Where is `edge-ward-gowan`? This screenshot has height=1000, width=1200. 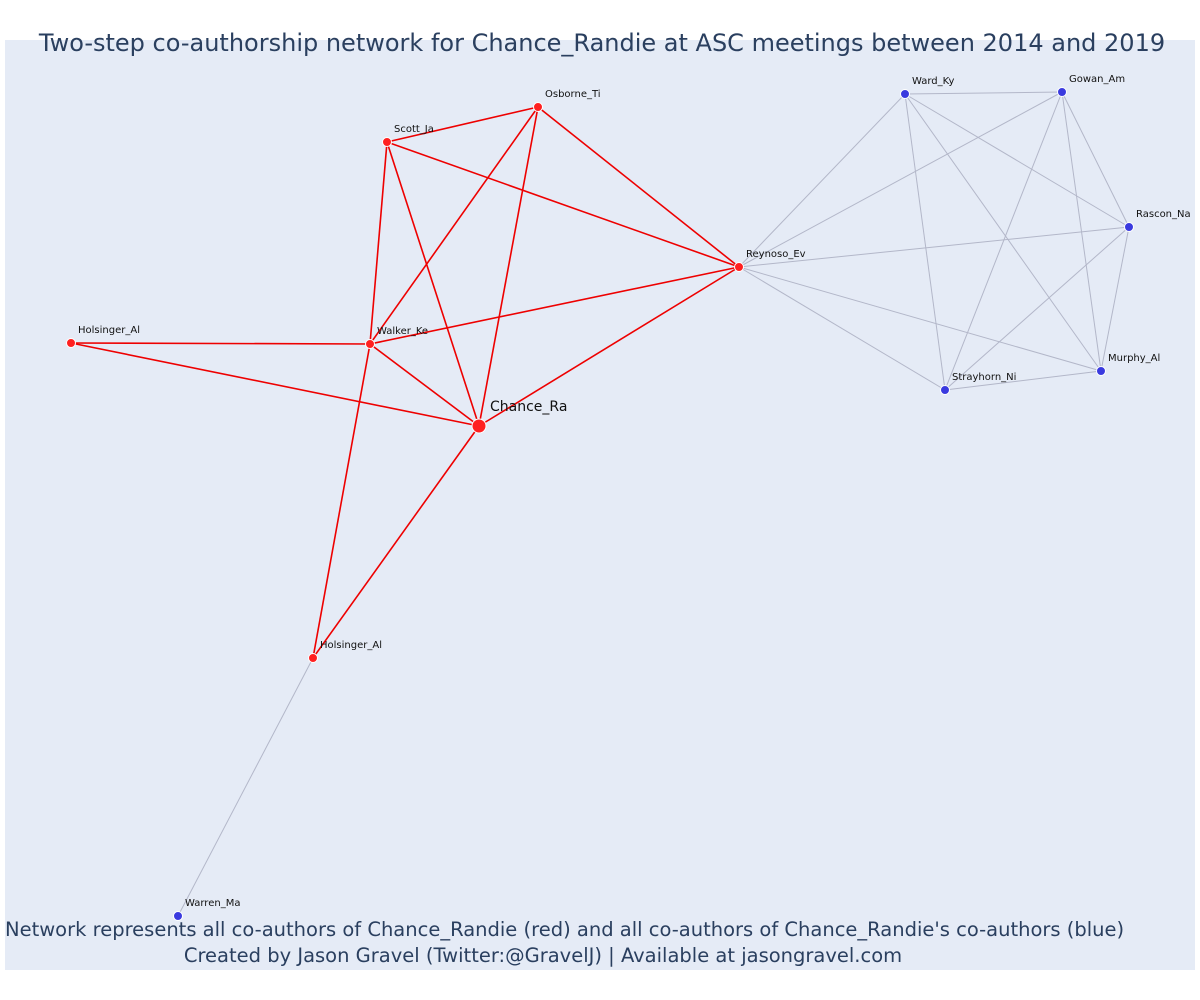
edge-ward-gowan is located at coordinates (983, 93).